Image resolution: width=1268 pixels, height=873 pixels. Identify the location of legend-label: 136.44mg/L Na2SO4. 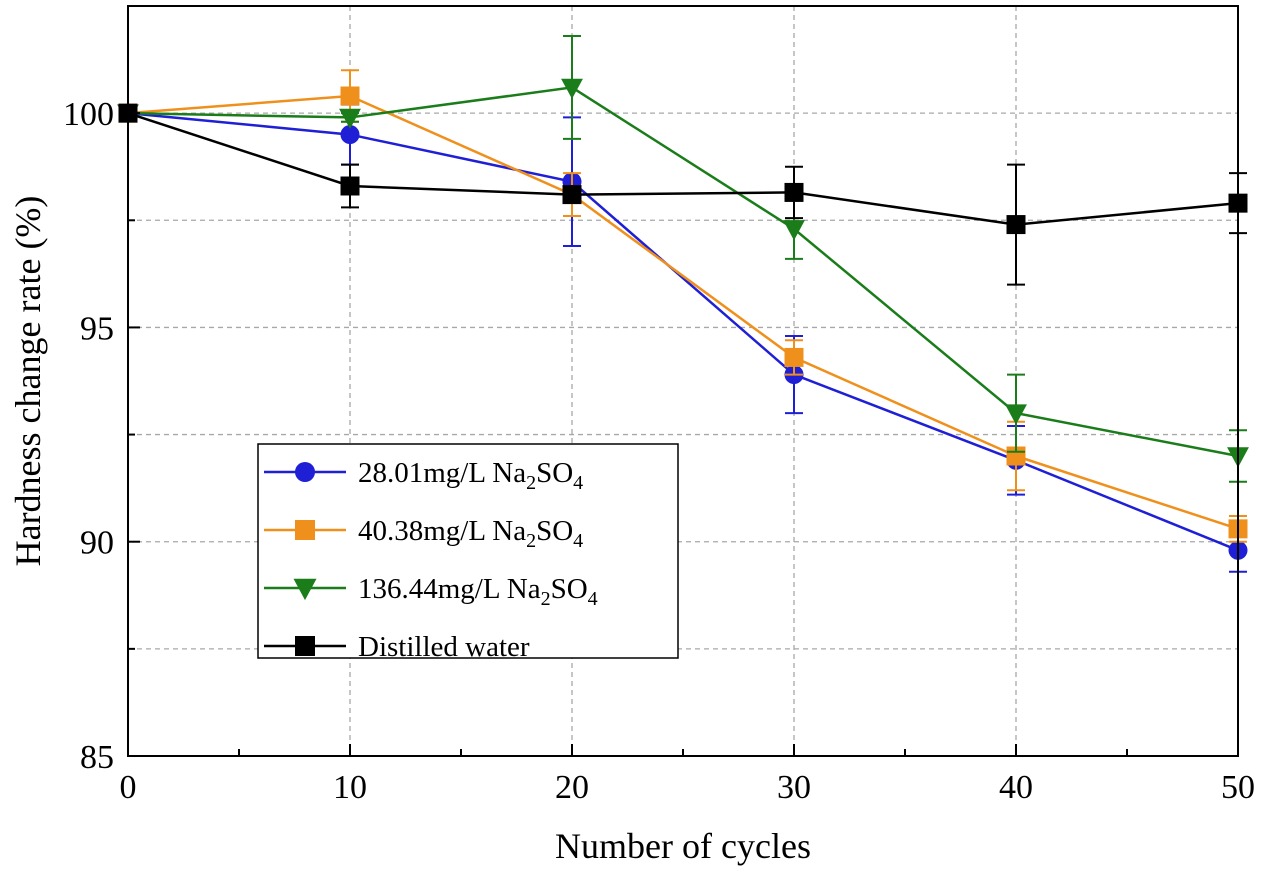
(478, 591).